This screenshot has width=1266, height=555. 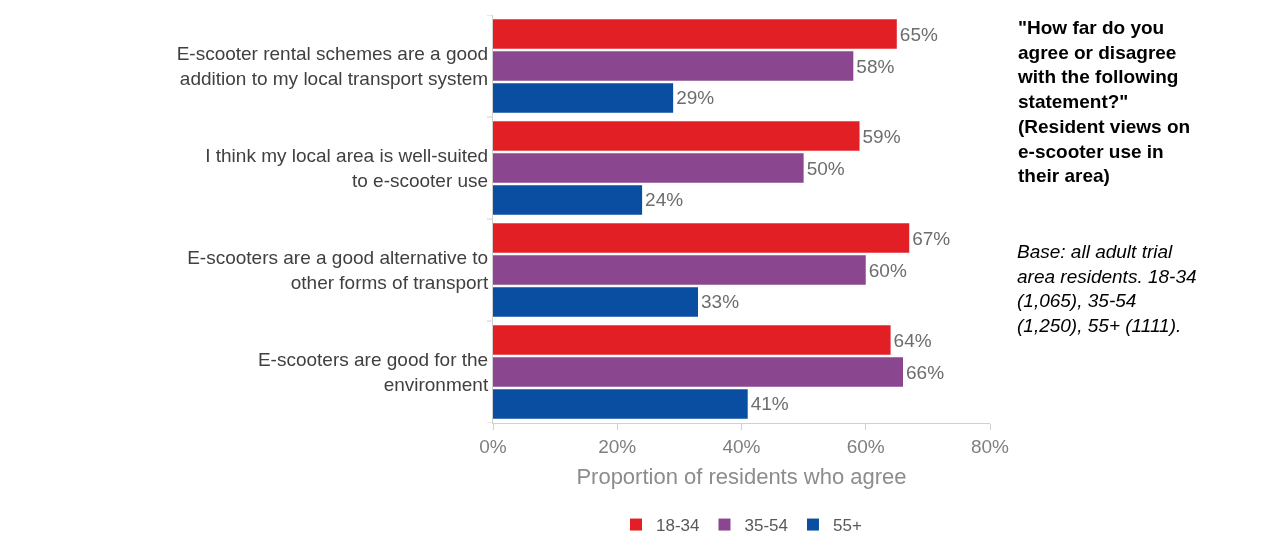 I want to click on data-label: 29%, so click(x=695, y=98).